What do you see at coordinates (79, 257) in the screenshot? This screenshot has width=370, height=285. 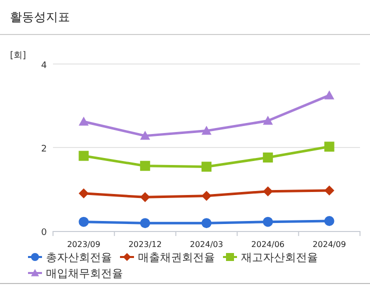 I see `legend-label: 총자산회전율` at bounding box center [79, 257].